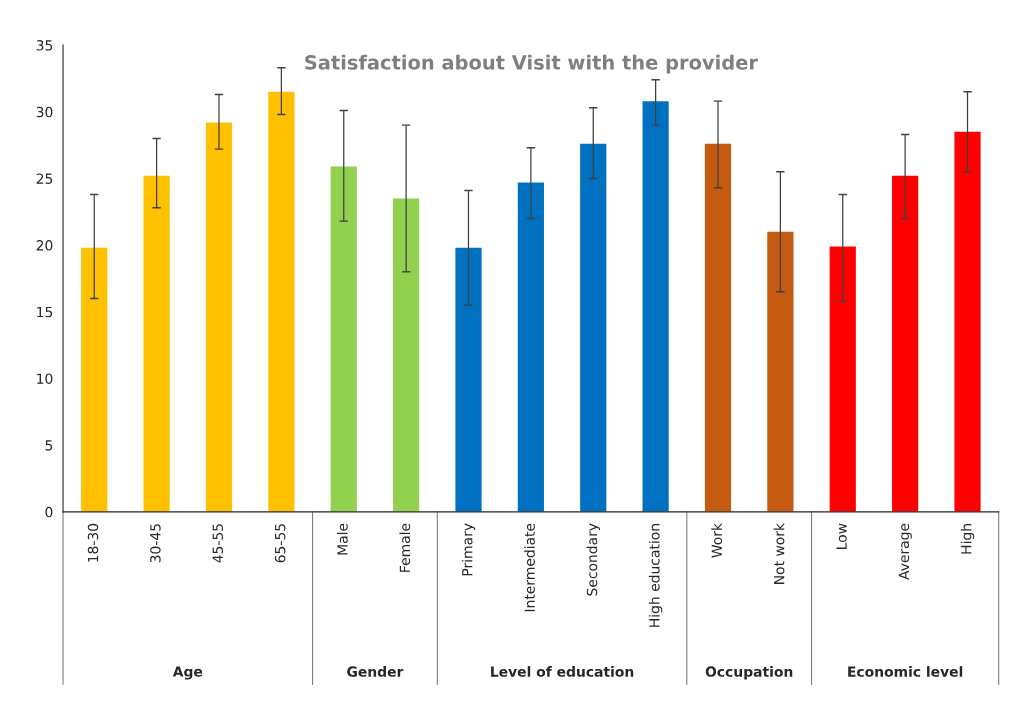  What do you see at coordinates (655, 575) in the screenshot?
I see `x-tick-label: High education` at bounding box center [655, 575].